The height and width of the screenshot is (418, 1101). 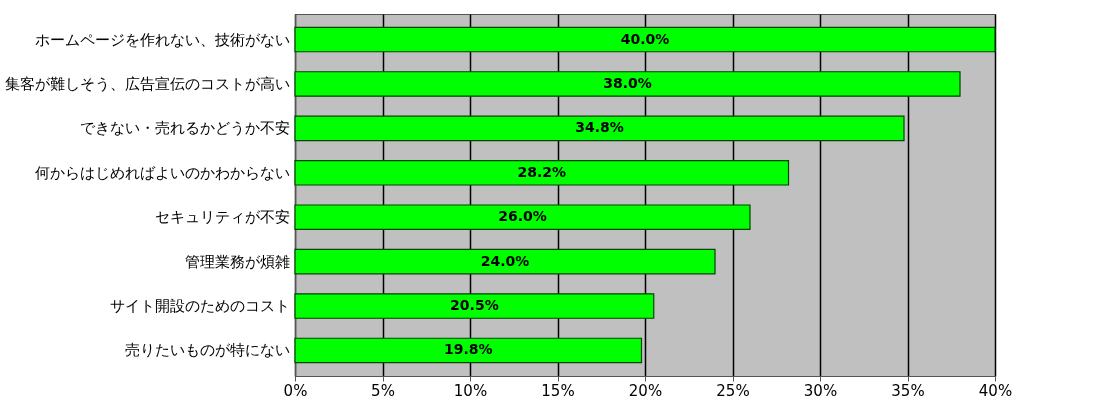 What do you see at coordinates (820, 390) in the screenshot?
I see `x-tick-label: 30%` at bounding box center [820, 390].